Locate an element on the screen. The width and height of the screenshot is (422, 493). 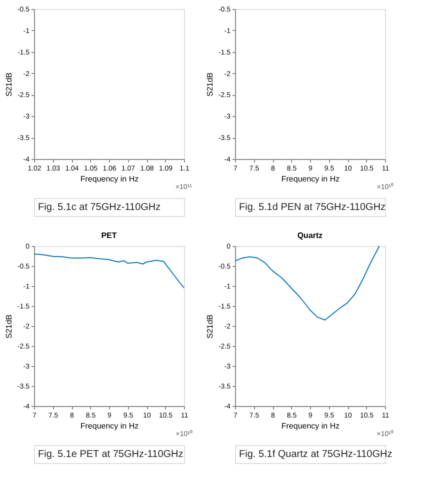
caption: Fig. 5.1e PET at 75GHz-110GHz is located at coordinates (111, 454).